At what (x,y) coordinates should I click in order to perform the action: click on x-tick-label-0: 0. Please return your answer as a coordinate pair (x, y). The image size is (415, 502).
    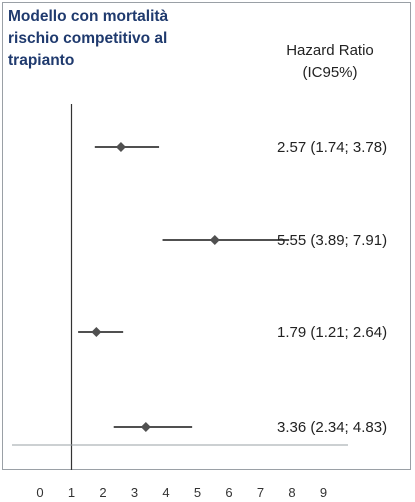
    Looking at the image, I should click on (39, 492).